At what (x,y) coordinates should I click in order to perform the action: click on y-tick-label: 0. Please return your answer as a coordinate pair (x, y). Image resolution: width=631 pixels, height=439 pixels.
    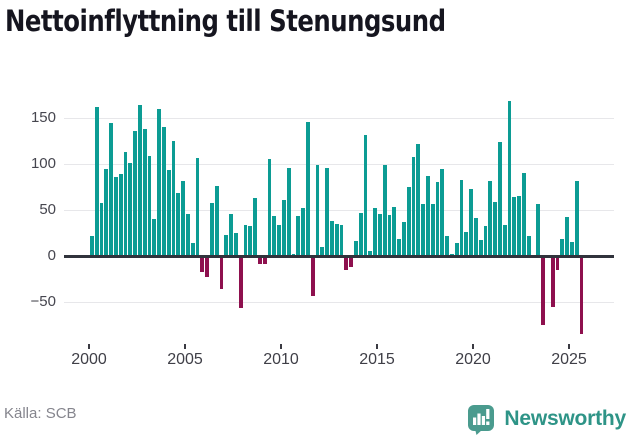
    Looking at the image, I should click on (51, 255).